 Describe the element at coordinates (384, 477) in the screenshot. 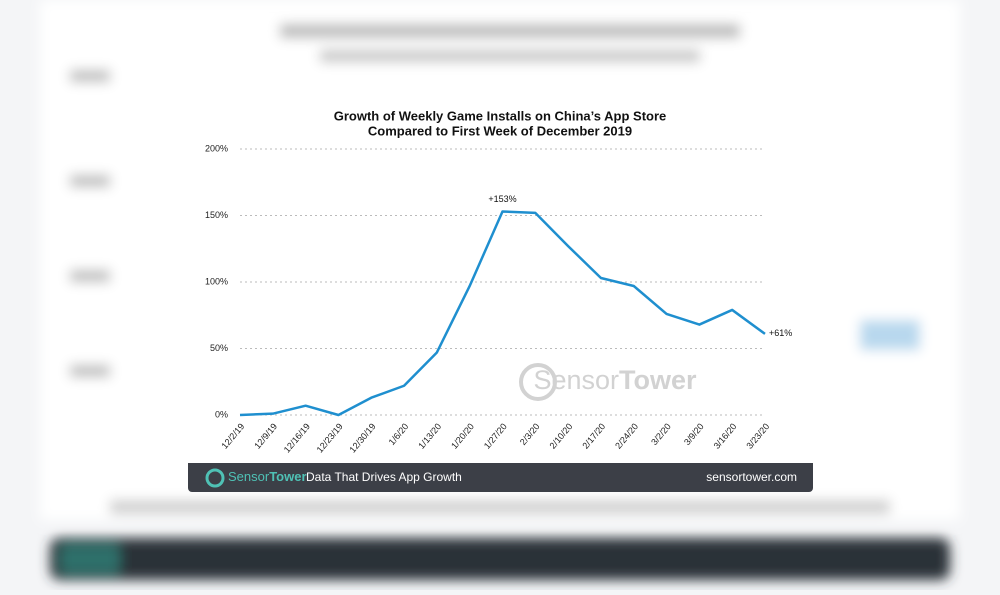

I see `footer-tagline: Data That Drives App Growth` at that location.